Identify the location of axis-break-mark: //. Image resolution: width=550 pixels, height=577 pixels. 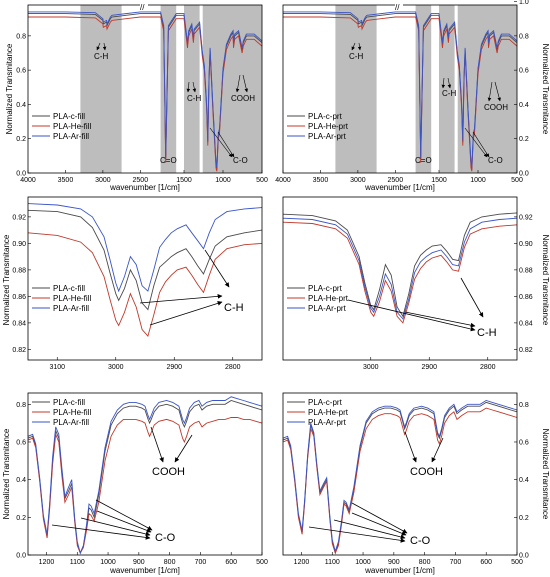
(142, 7).